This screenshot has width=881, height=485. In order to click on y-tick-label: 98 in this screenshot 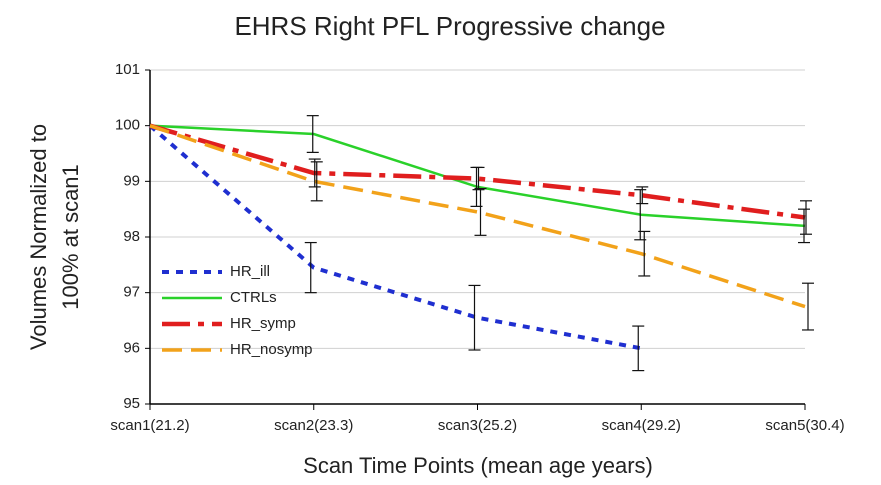, I will do `click(131, 236)`.